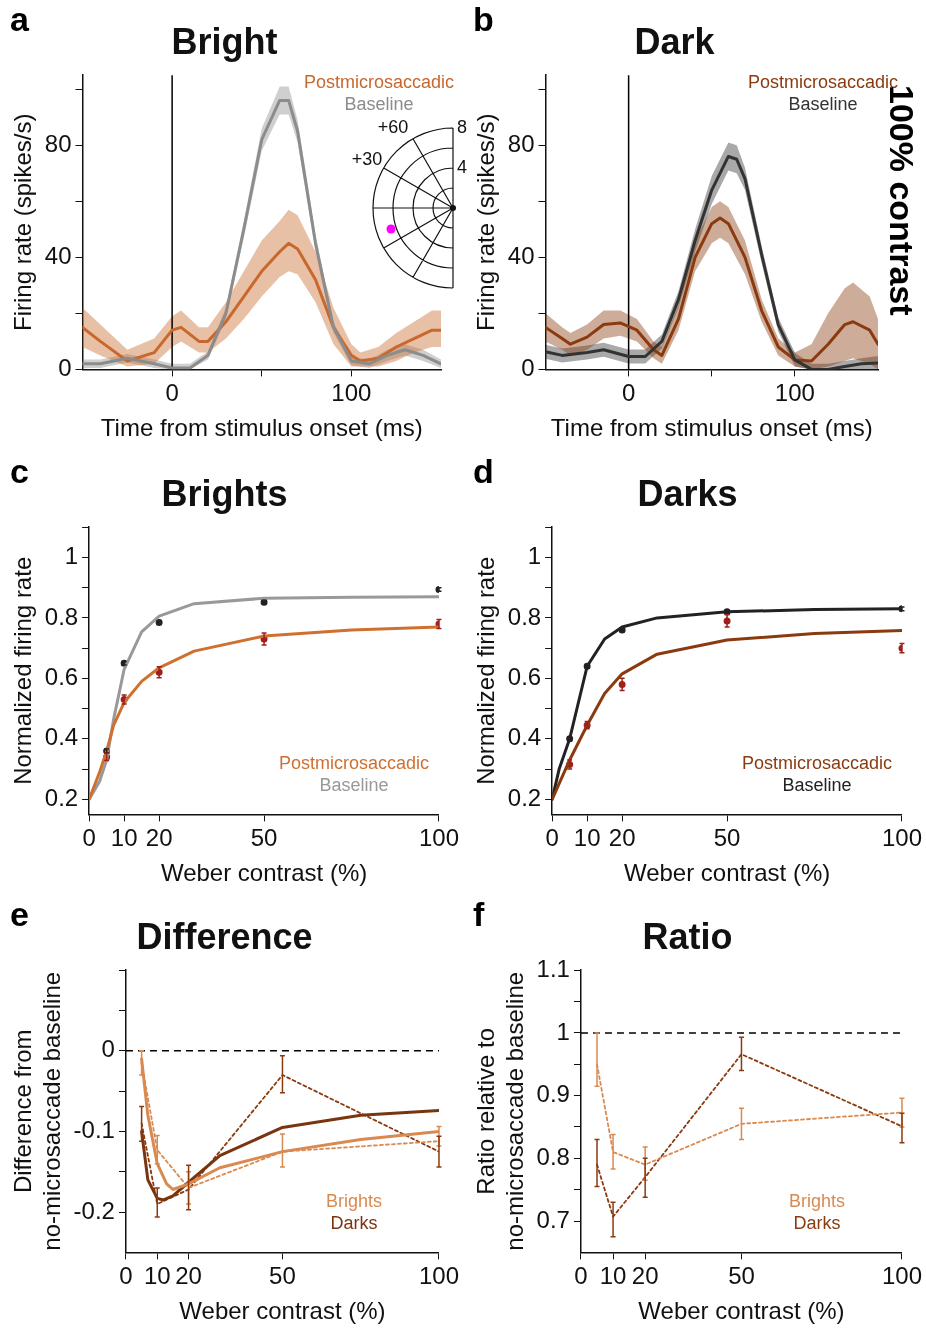 The image size is (926, 1333). Describe the element at coordinates (675, 41) in the screenshot. I see `chart-title: Dark` at that location.